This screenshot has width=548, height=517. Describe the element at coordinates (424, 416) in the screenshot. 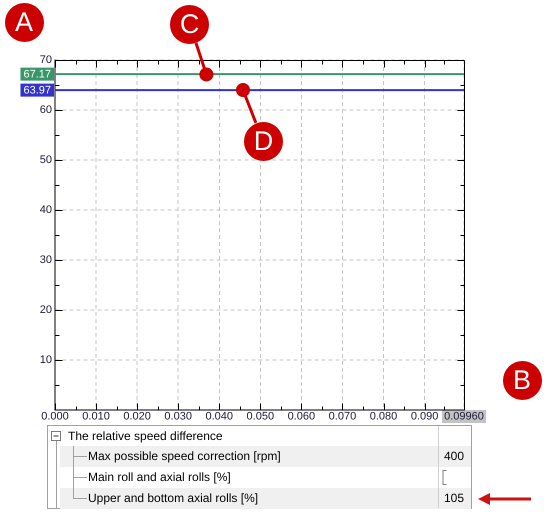

I see `x-tick-label: 0.090` at that location.